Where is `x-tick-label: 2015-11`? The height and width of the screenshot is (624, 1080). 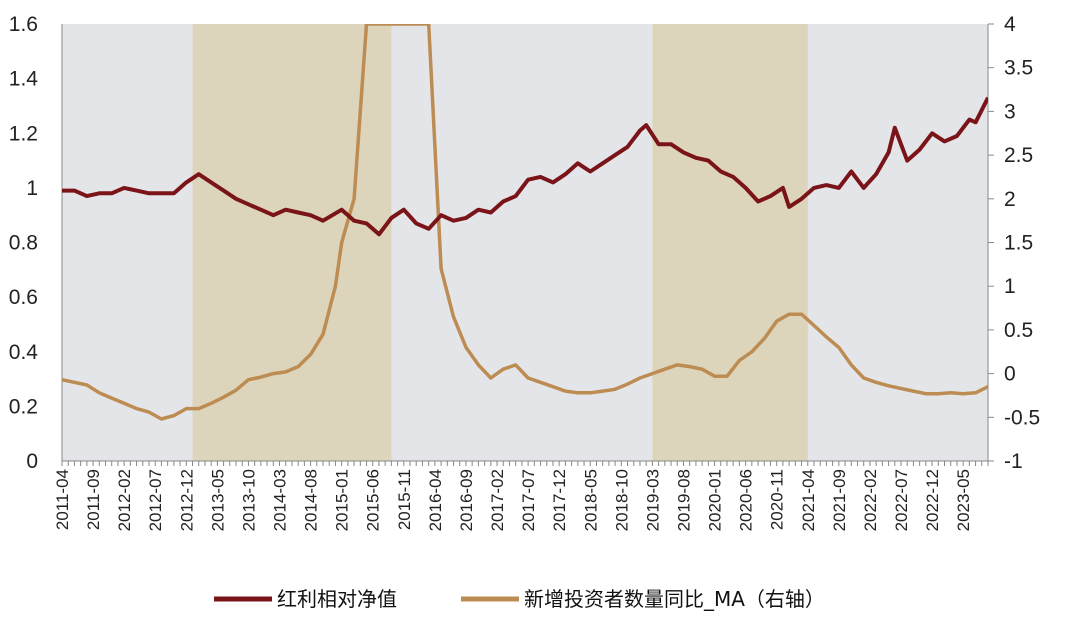
x-tick-label: 2015-11 is located at coordinates (404, 499).